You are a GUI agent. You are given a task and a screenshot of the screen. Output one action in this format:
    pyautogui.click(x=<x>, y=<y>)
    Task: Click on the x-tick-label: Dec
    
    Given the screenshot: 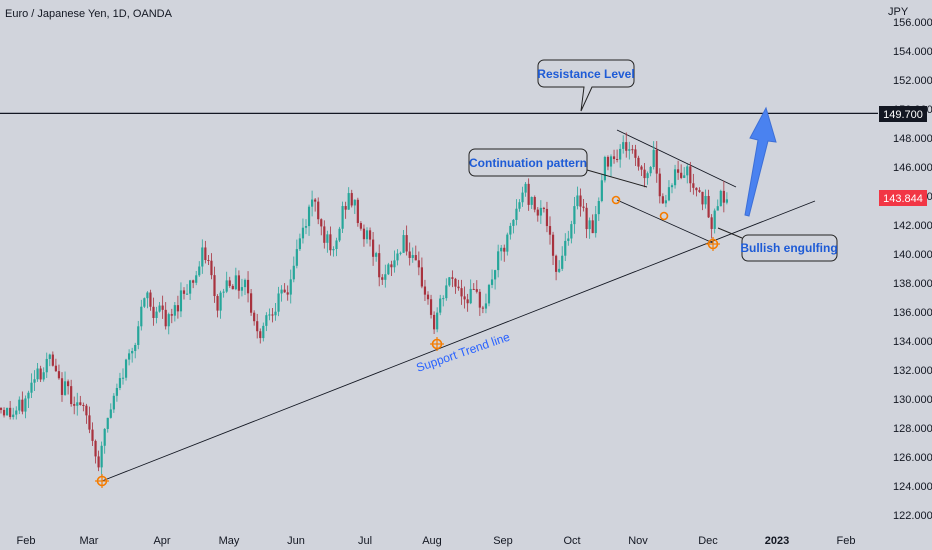 What is the action you would take?
    pyautogui.click(x=708, y=541)
    